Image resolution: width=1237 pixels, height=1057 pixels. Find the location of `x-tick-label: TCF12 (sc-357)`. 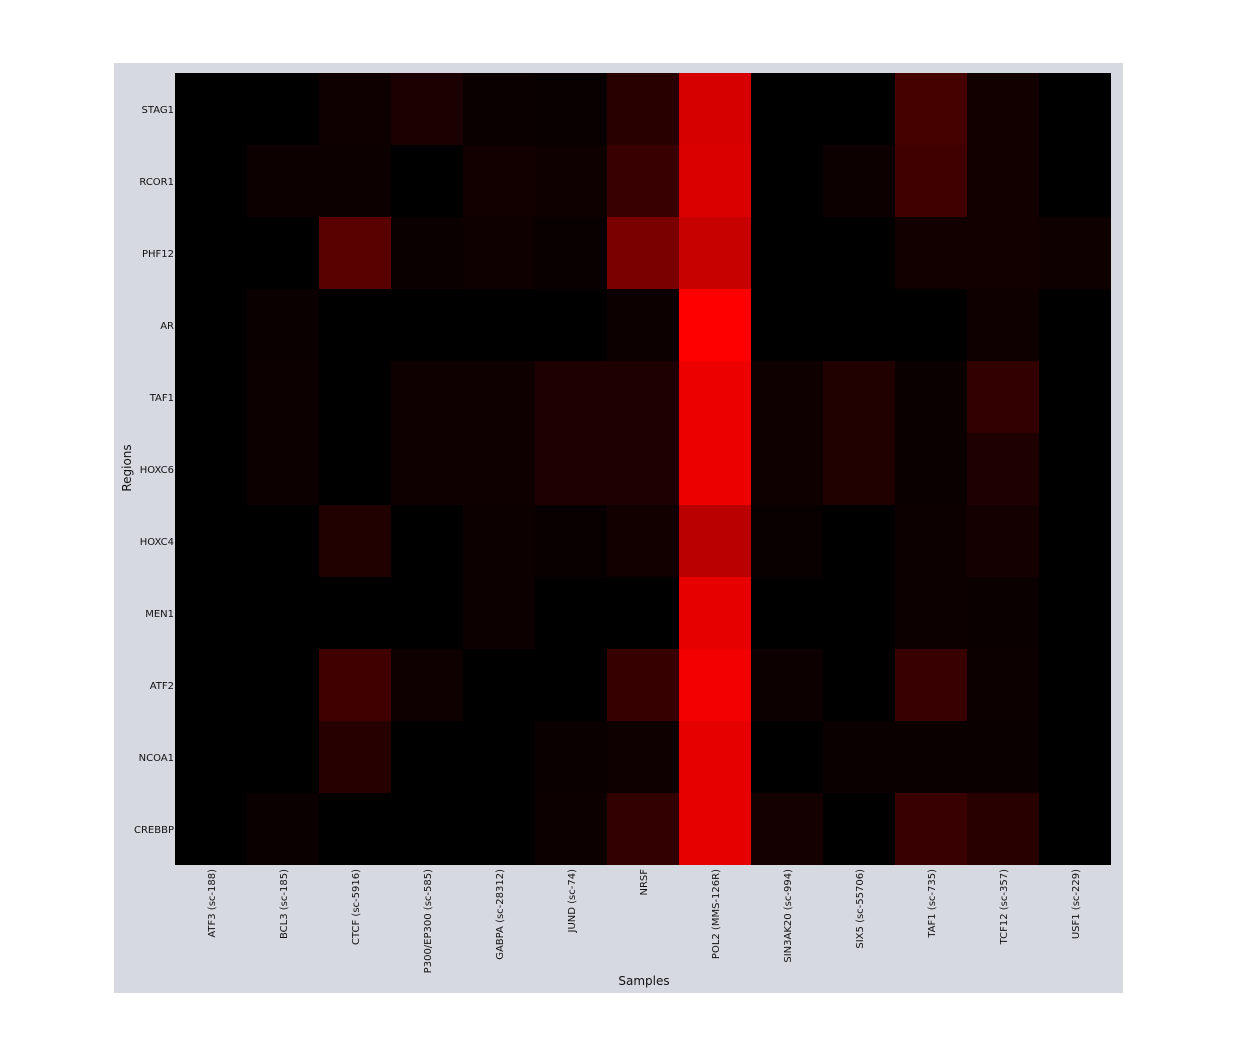

x-tick-label: TCF12 (sc-357) is located at coordinates (1004, 907).